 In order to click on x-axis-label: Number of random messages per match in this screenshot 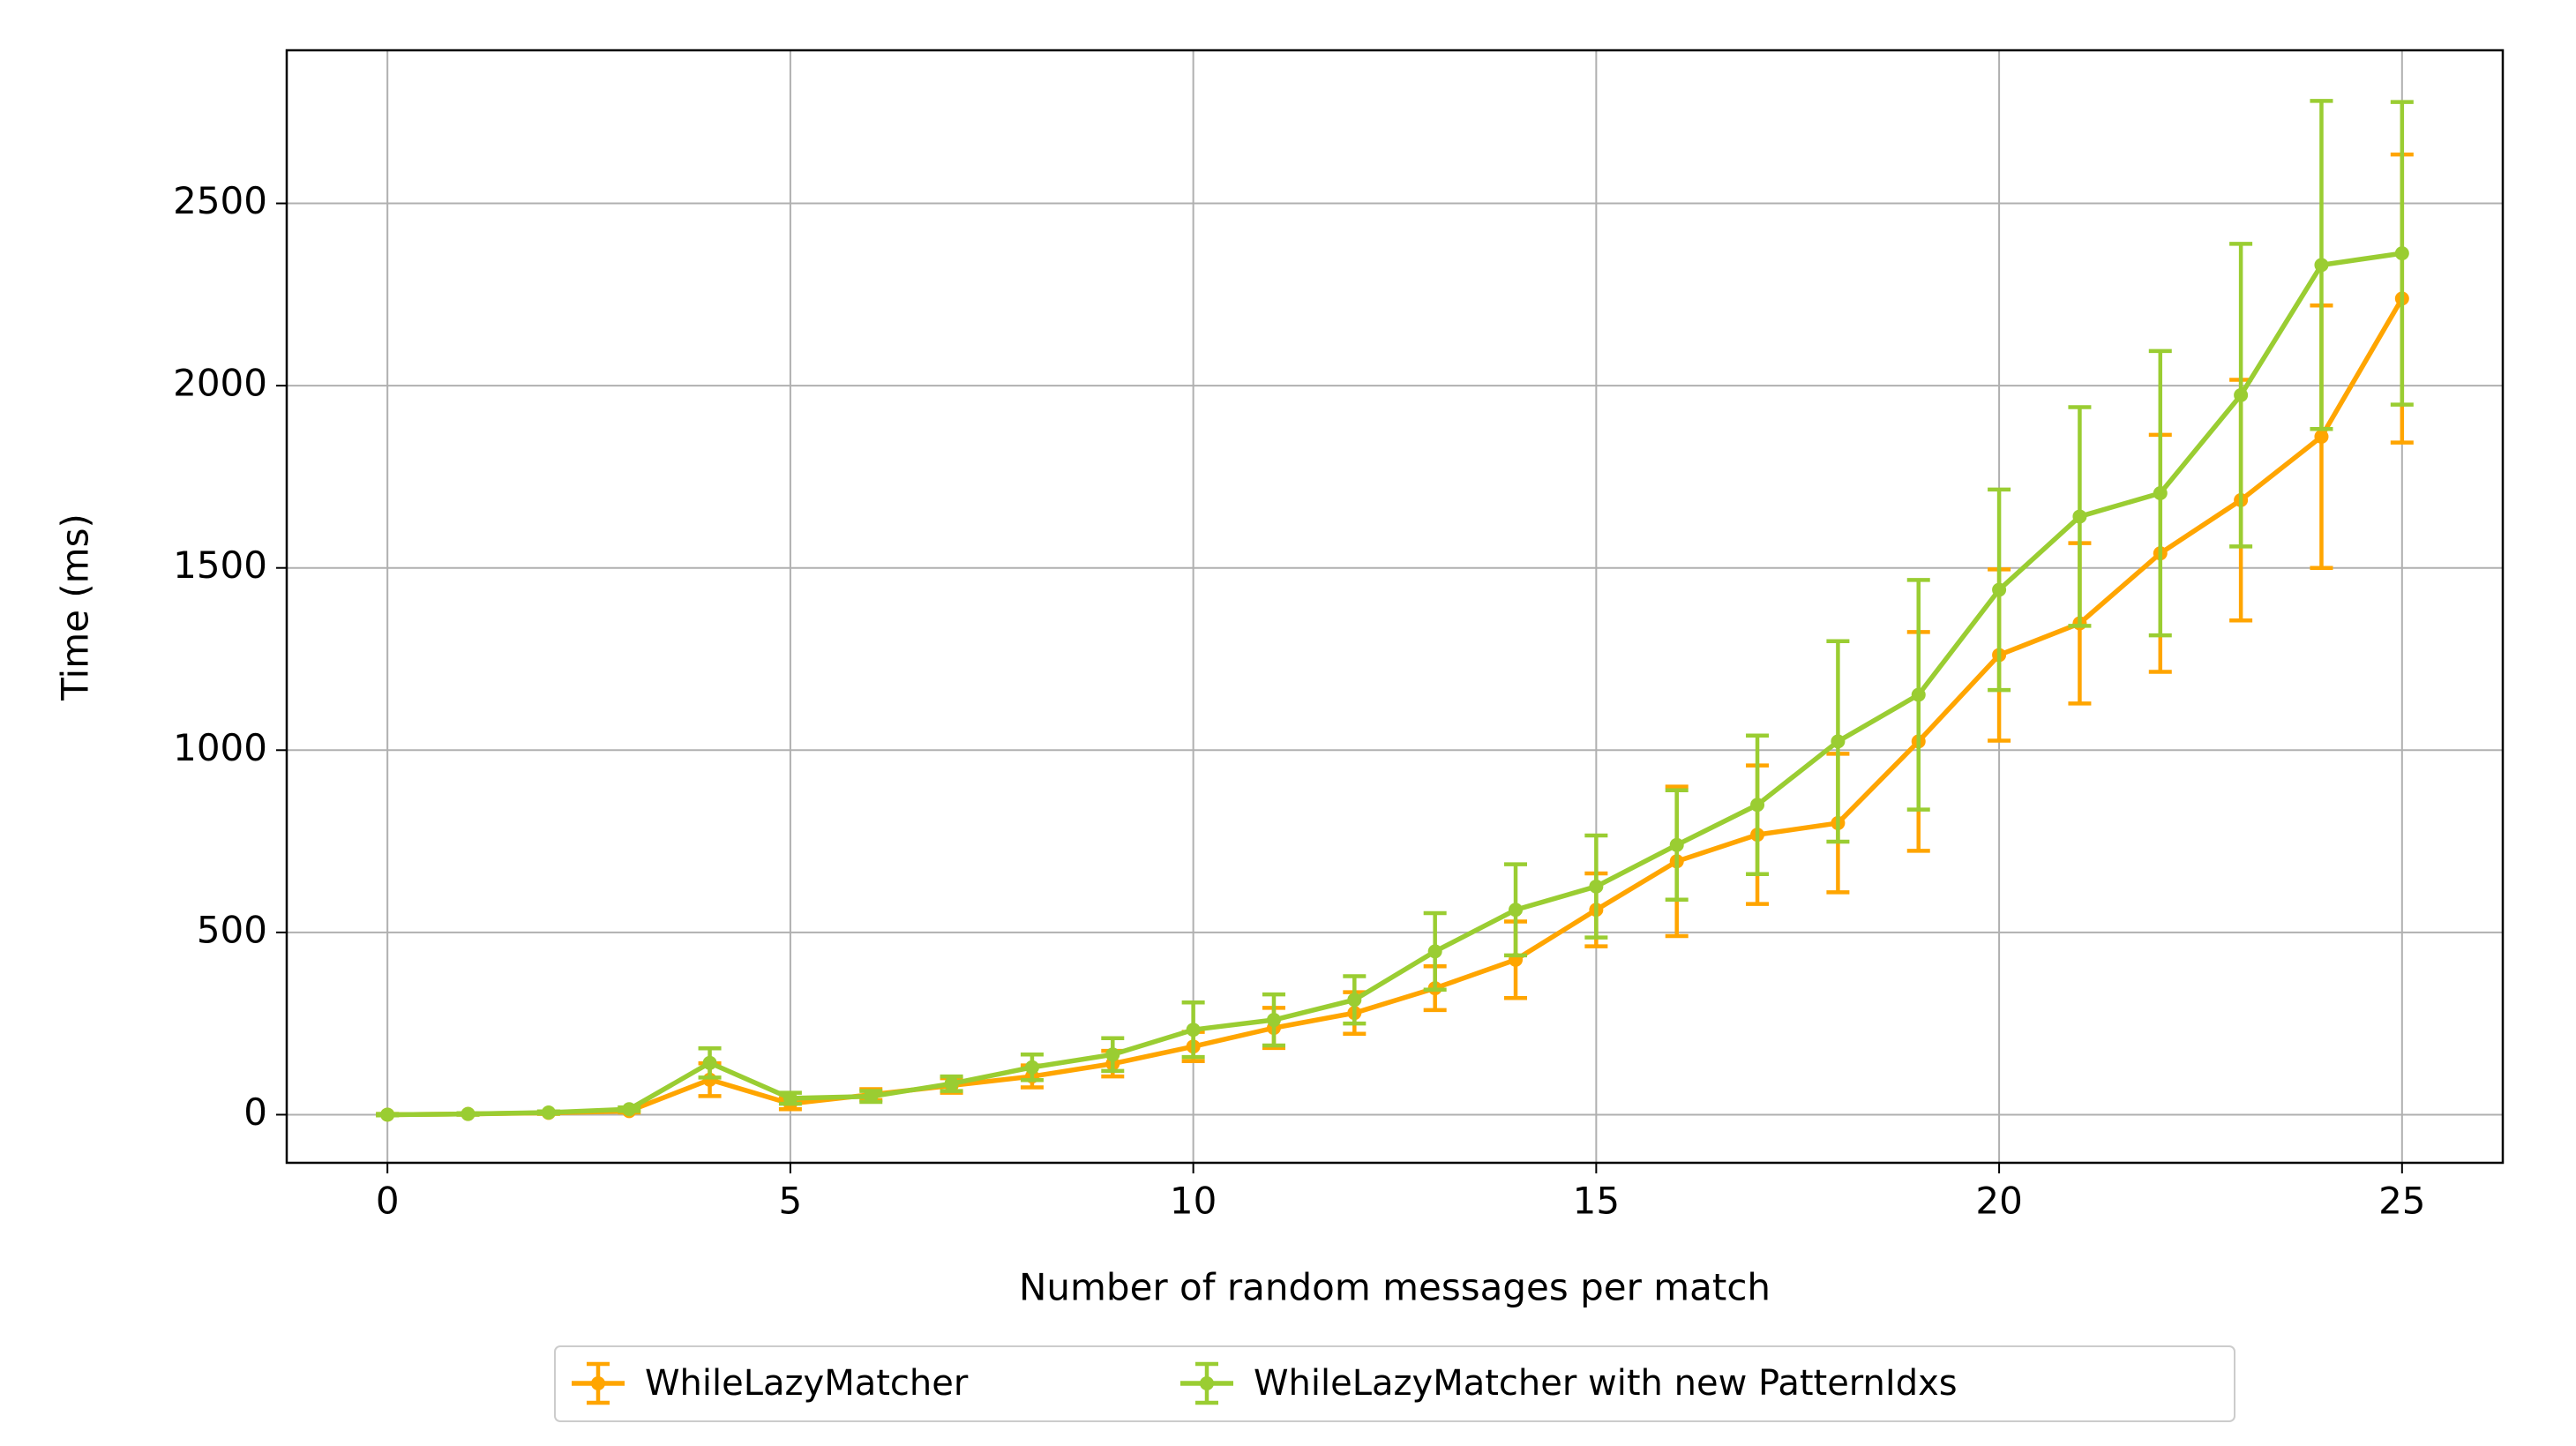, I will do `click(1395, 1287)`.